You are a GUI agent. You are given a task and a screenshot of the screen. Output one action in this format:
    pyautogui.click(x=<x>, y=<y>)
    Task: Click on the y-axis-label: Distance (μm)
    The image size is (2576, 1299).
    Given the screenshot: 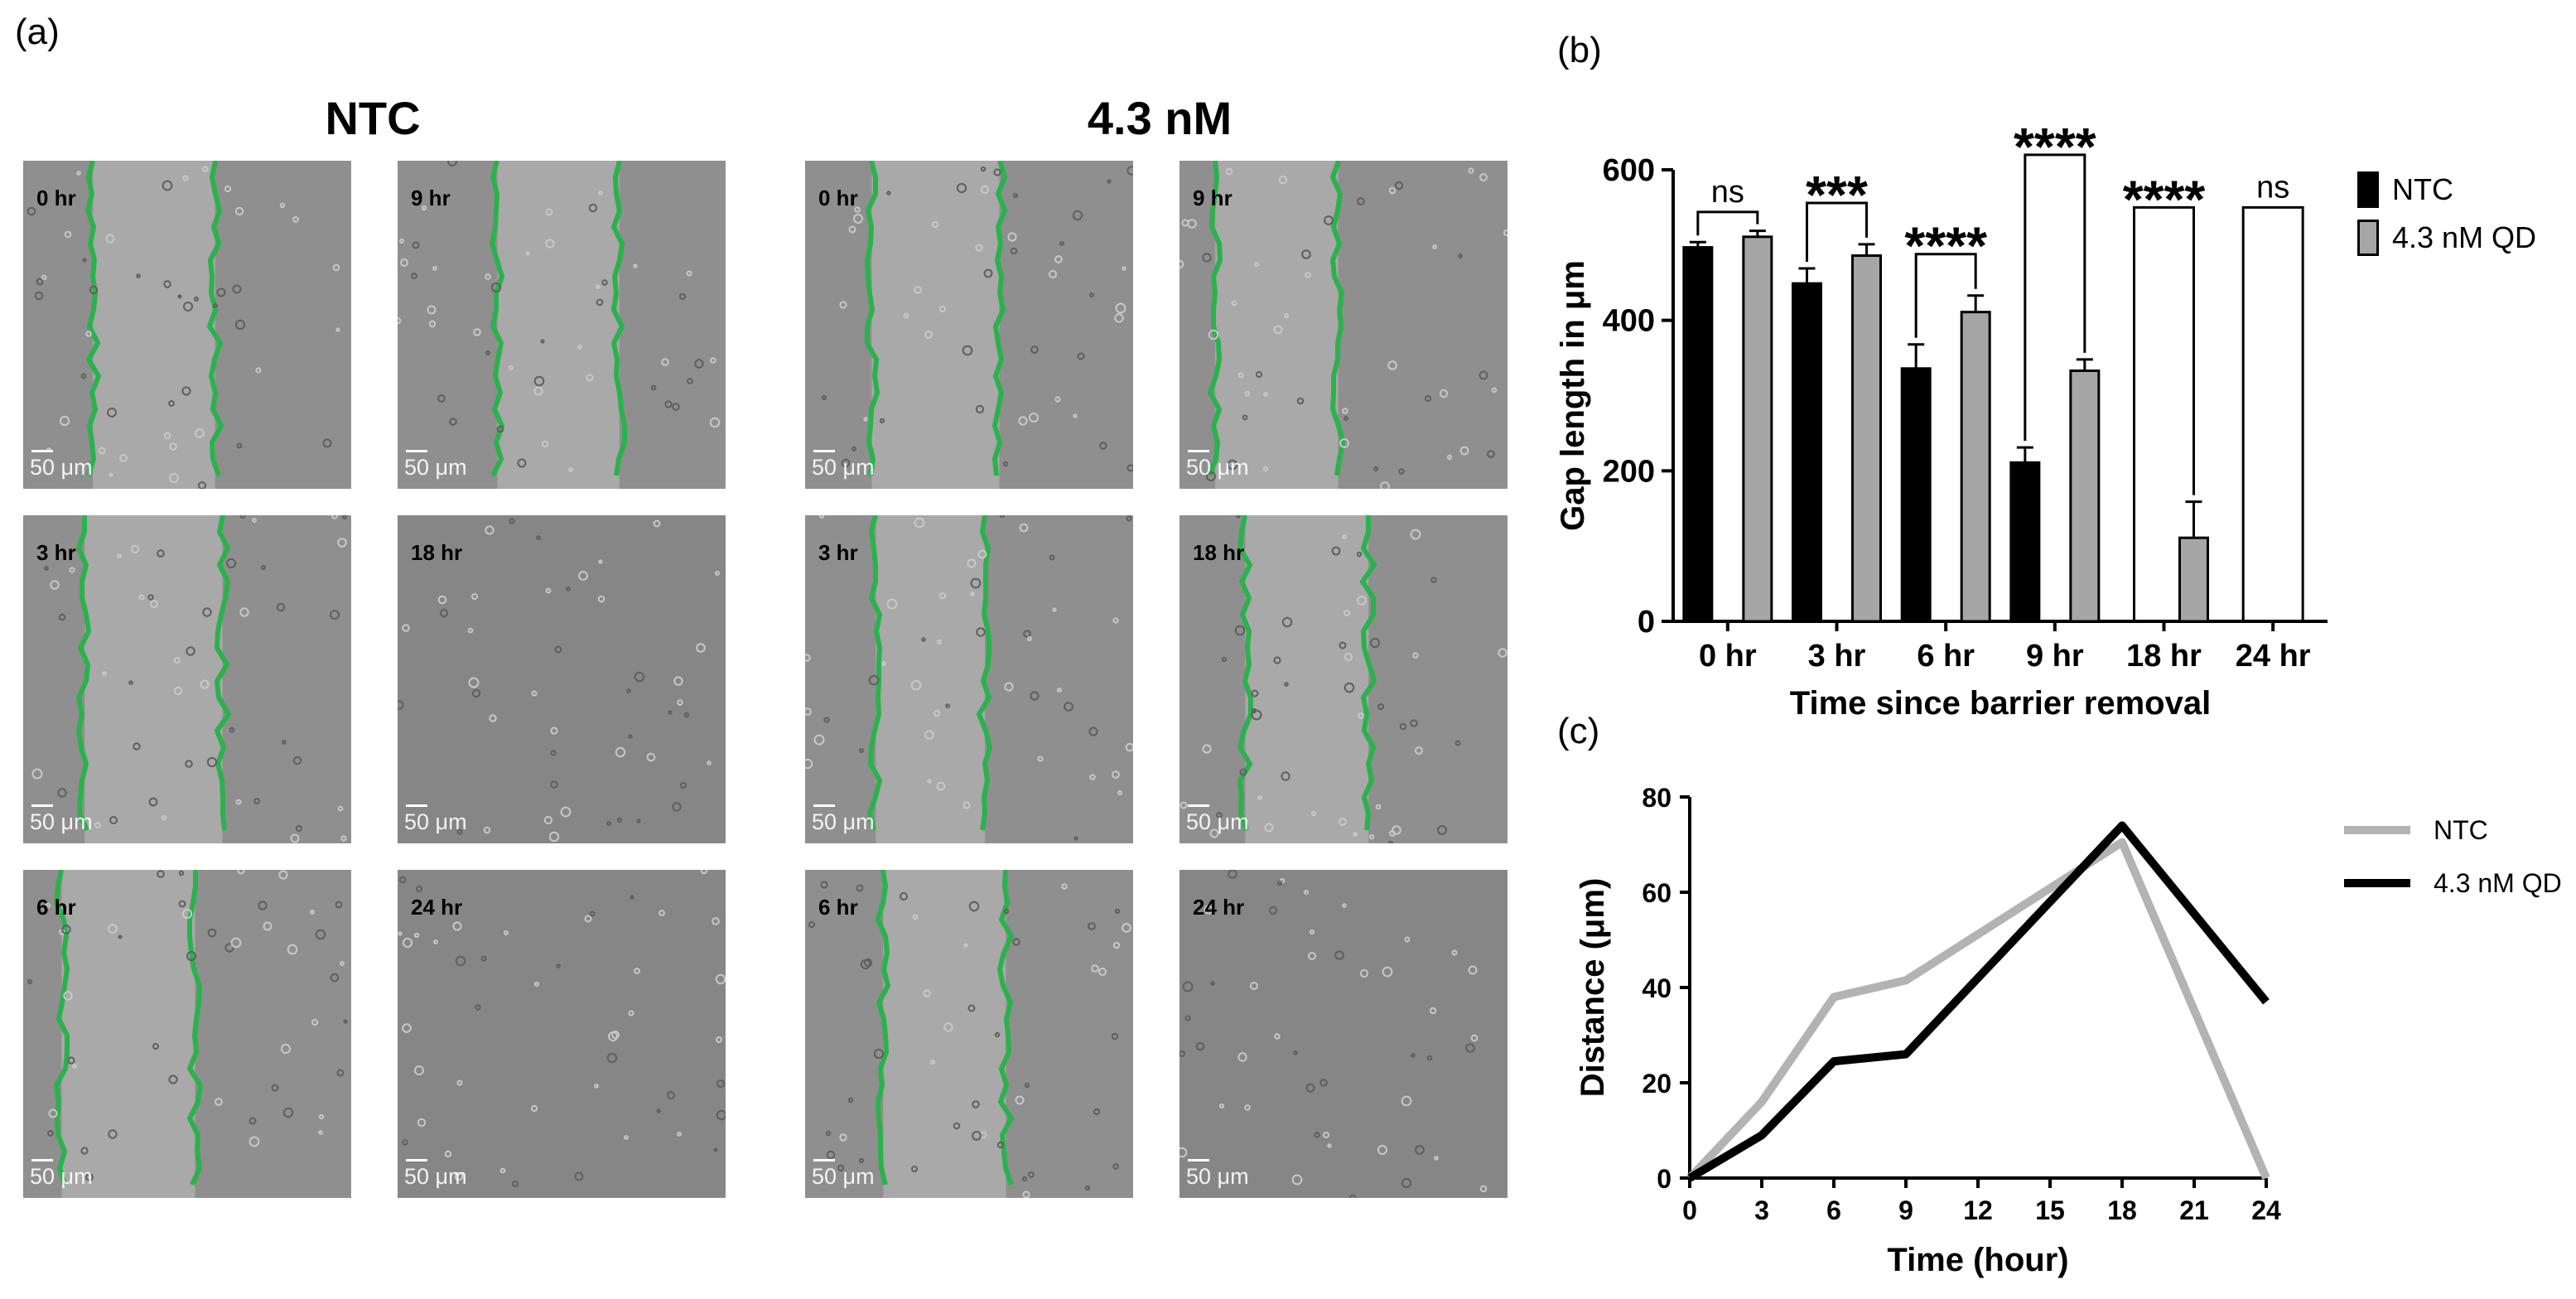 What is the action you would take?
    pyautogui.click(x=1593, y=988)
    